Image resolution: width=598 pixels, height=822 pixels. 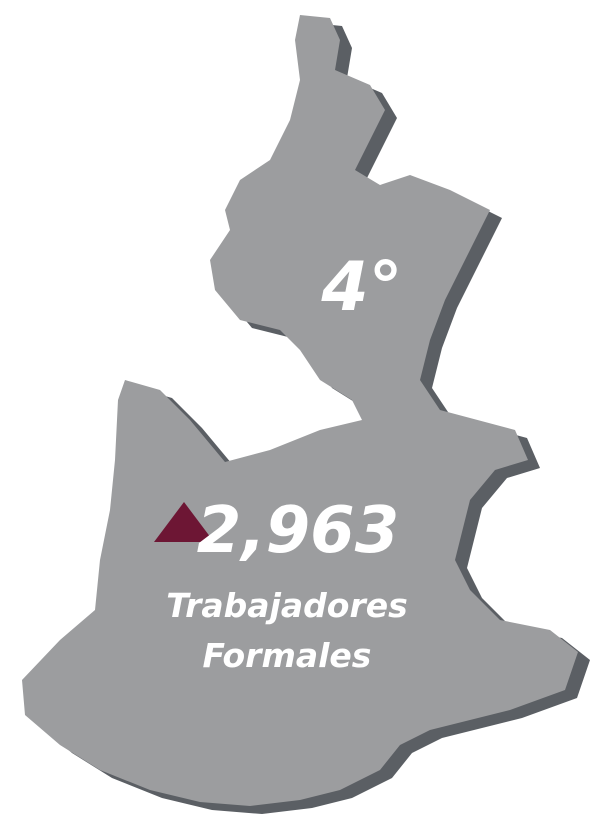 What do you see at coordinates (287, 655) in the screenshot?
I see `label-line: Formales` at bounding box center [287, 655].